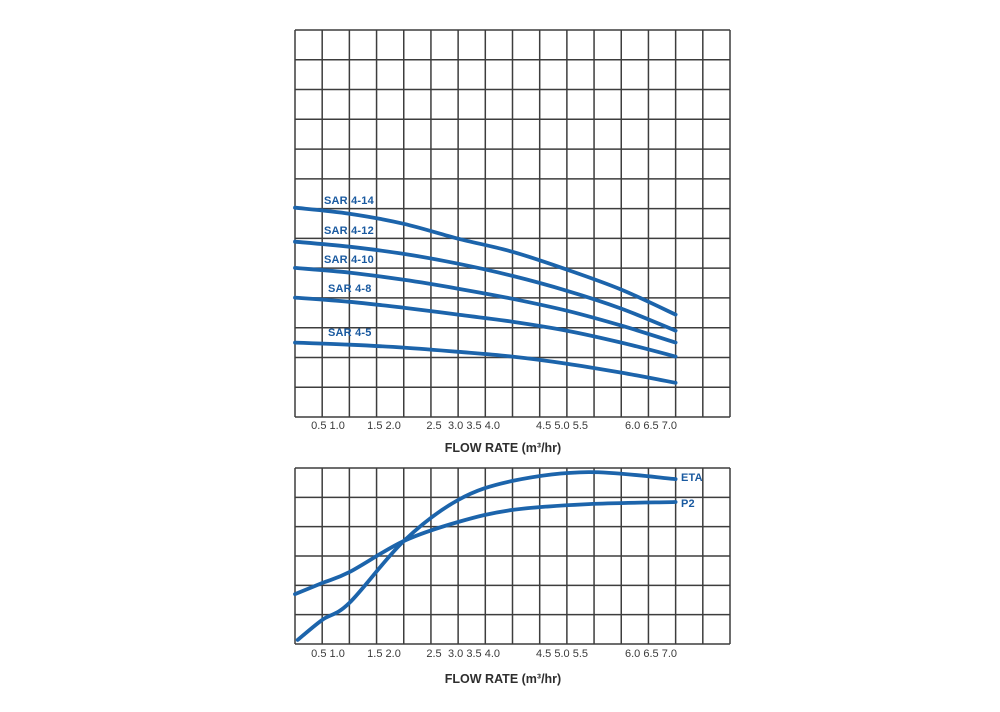  What do you see at coordinates (350, 289) in the screenshot?
I see `curve-label-sar-4-8: SAR 4-8` at bounding box center [350, 289].